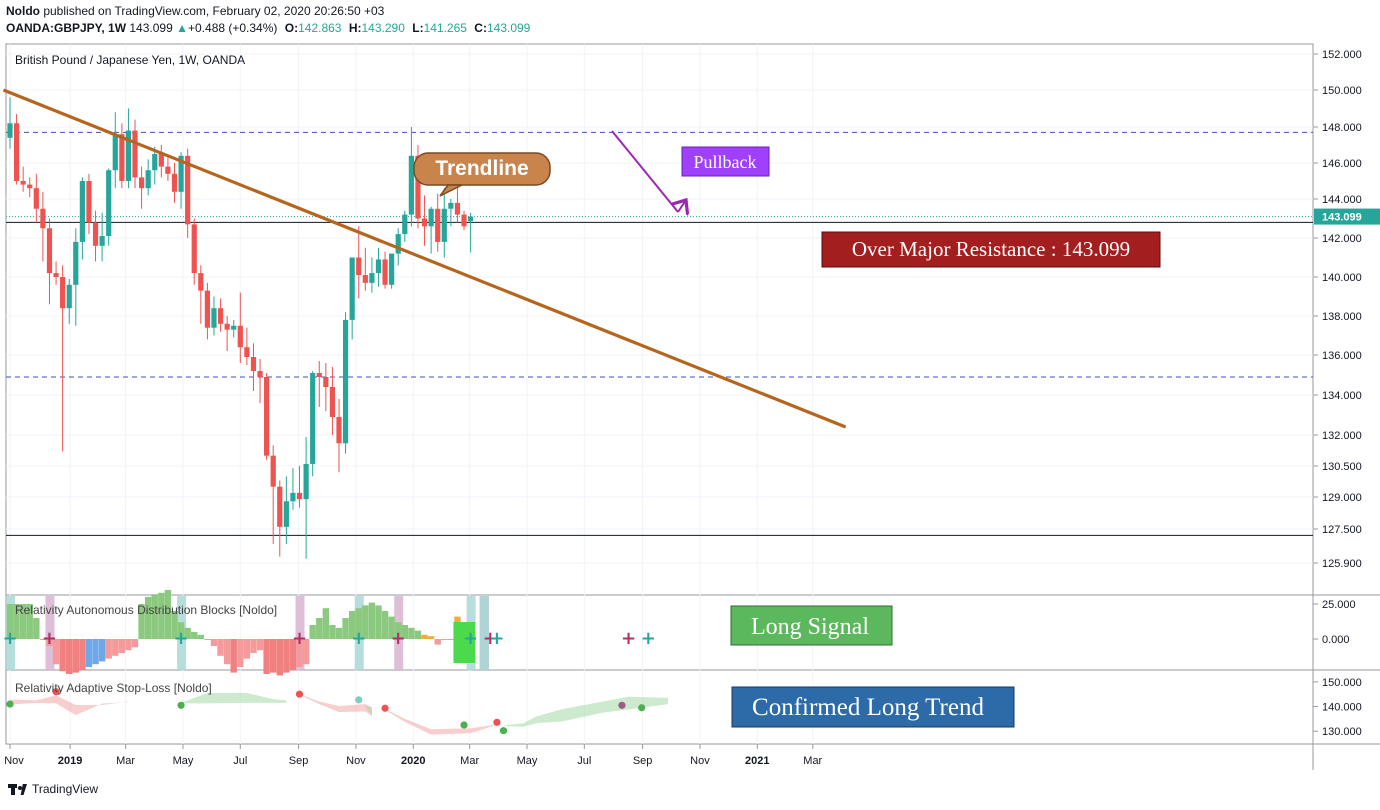 The image size is (1380, 810). I want to click on trendline-callout-tail, so click(451, 190).